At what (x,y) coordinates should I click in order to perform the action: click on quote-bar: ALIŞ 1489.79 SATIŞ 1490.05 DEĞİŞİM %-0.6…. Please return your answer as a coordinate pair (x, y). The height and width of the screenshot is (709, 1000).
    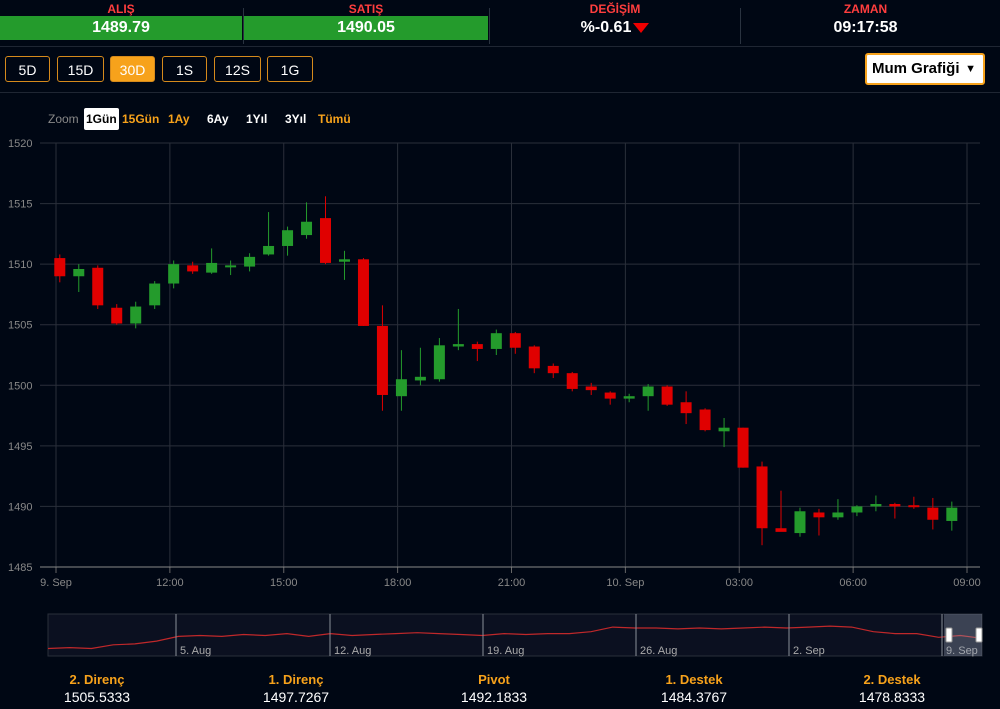
    Looking at the image, I should click on (500, 23).